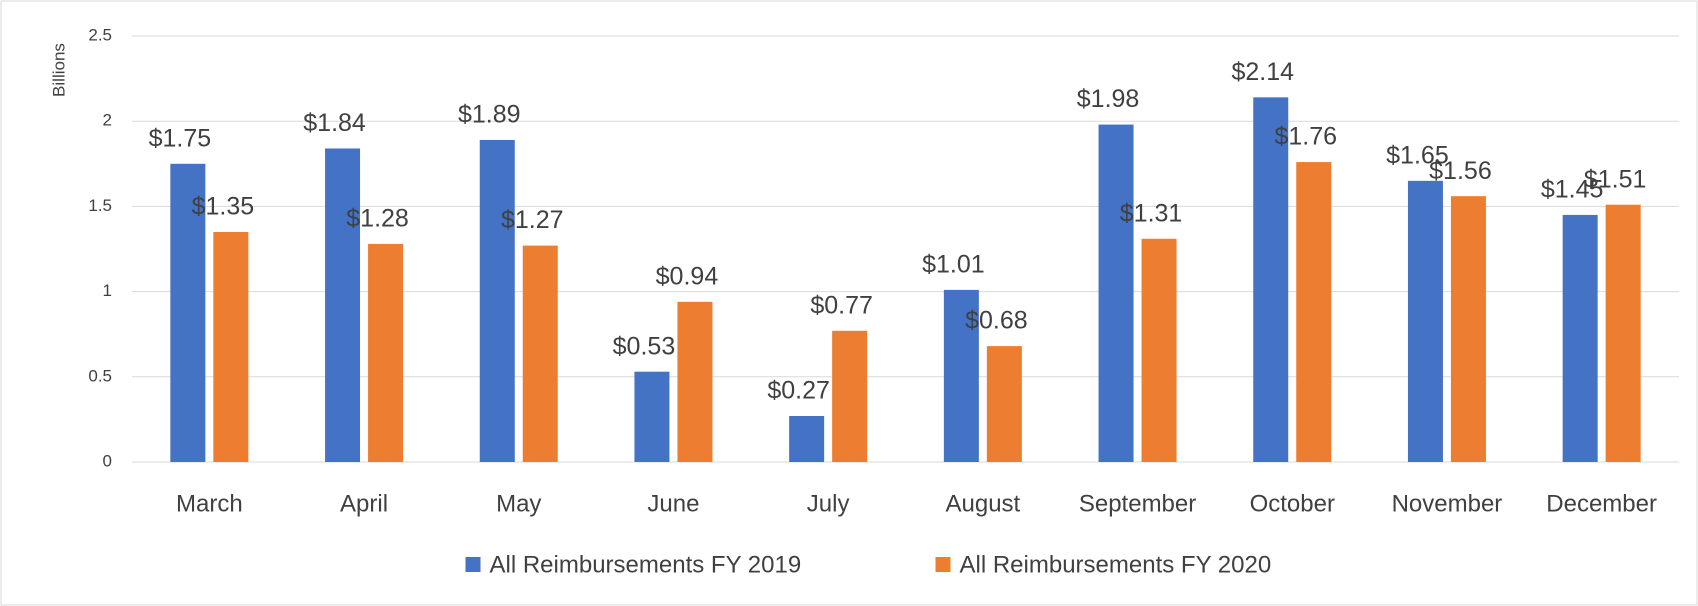 This screenshot has width=1698, height=606. Describe the element at coordinates (646, 564) in the screenshot. I see `legend-label: All Reimbursements FY 2019` at that location.